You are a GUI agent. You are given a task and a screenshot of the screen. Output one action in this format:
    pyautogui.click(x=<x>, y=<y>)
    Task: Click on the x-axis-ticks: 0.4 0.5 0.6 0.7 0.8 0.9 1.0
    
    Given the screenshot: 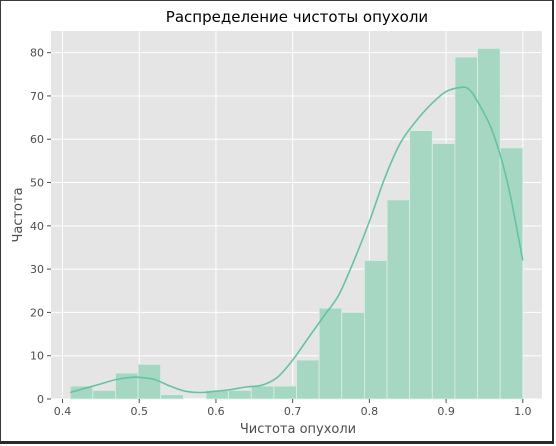 What is the action you would take?
    pyautogui.click(x=293, y=408)
    